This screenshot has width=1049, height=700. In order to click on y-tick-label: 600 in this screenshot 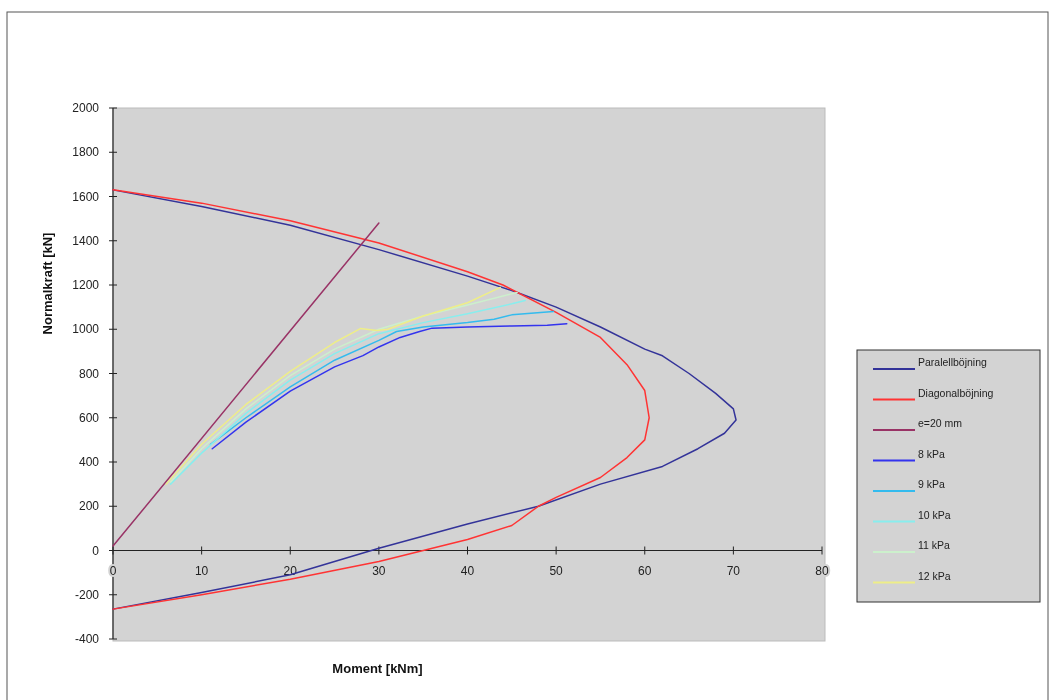, I will do `click(89, 417)`.